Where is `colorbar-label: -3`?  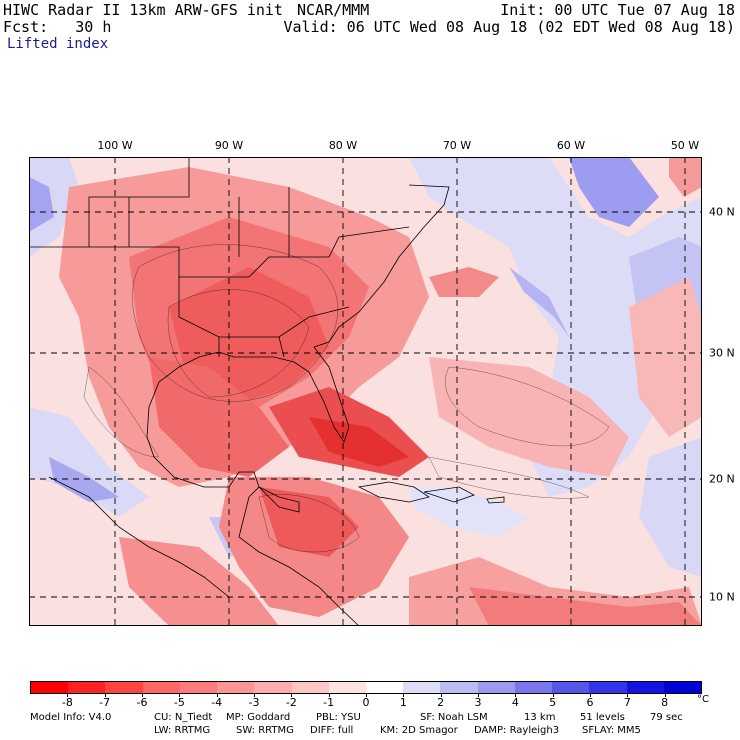 colorbar-label: -3 is located at coordinates (254, 702).